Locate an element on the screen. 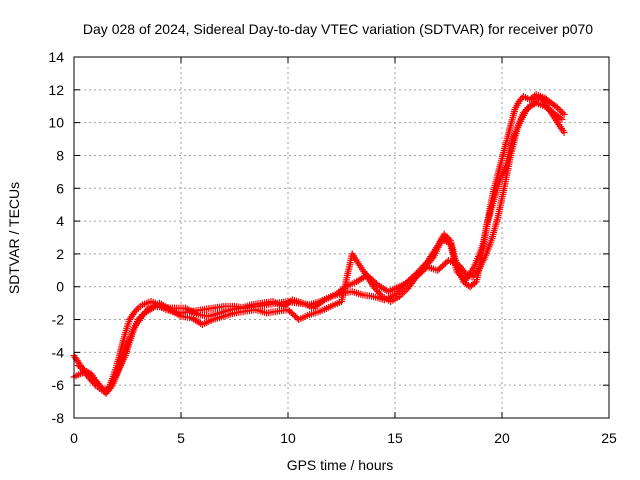  y-axis-label: SDTVAR / TECUs is located at coordinates (14, 238).